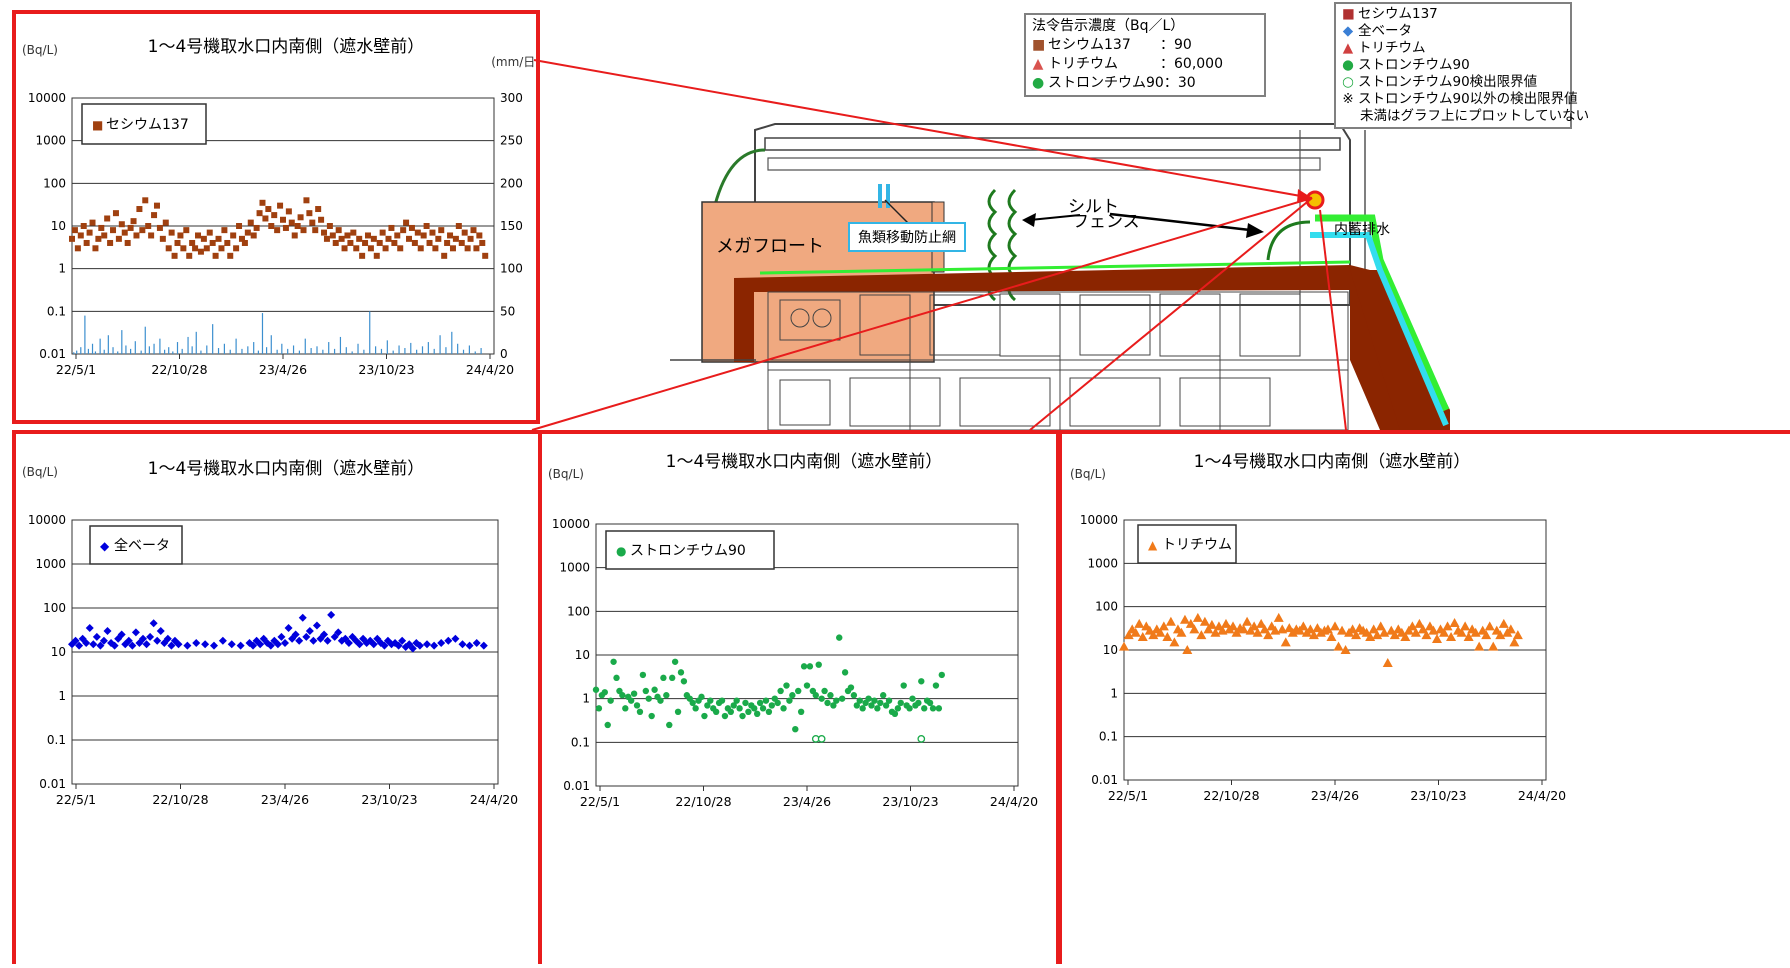 The width and height of the screenshot is (1790, 968). I want to click on legend-row-tritium: ▲ トリチウム, so click(1453, 48).